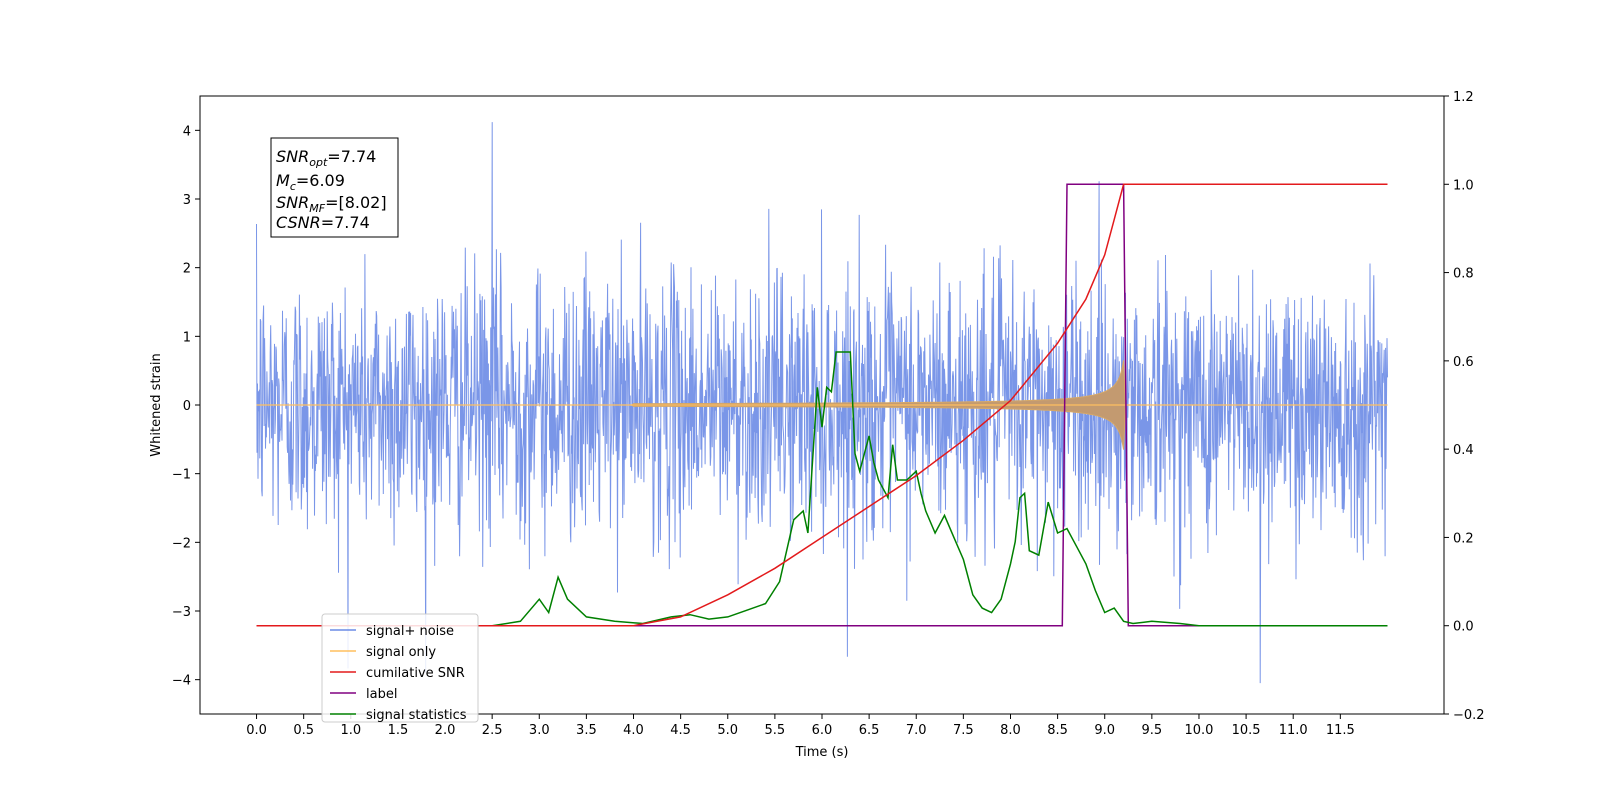  I want to click on y2-tick-label: 1.0, so click(1463, 185).